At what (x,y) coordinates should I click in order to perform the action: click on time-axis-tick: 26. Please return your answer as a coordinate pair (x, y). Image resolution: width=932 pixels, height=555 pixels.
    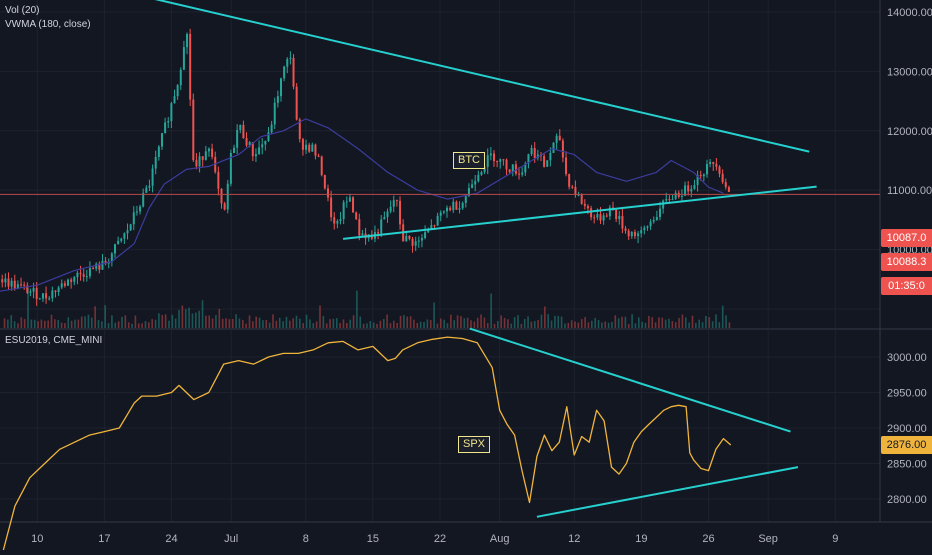
    Looking at the image, I should click on (708, 539).